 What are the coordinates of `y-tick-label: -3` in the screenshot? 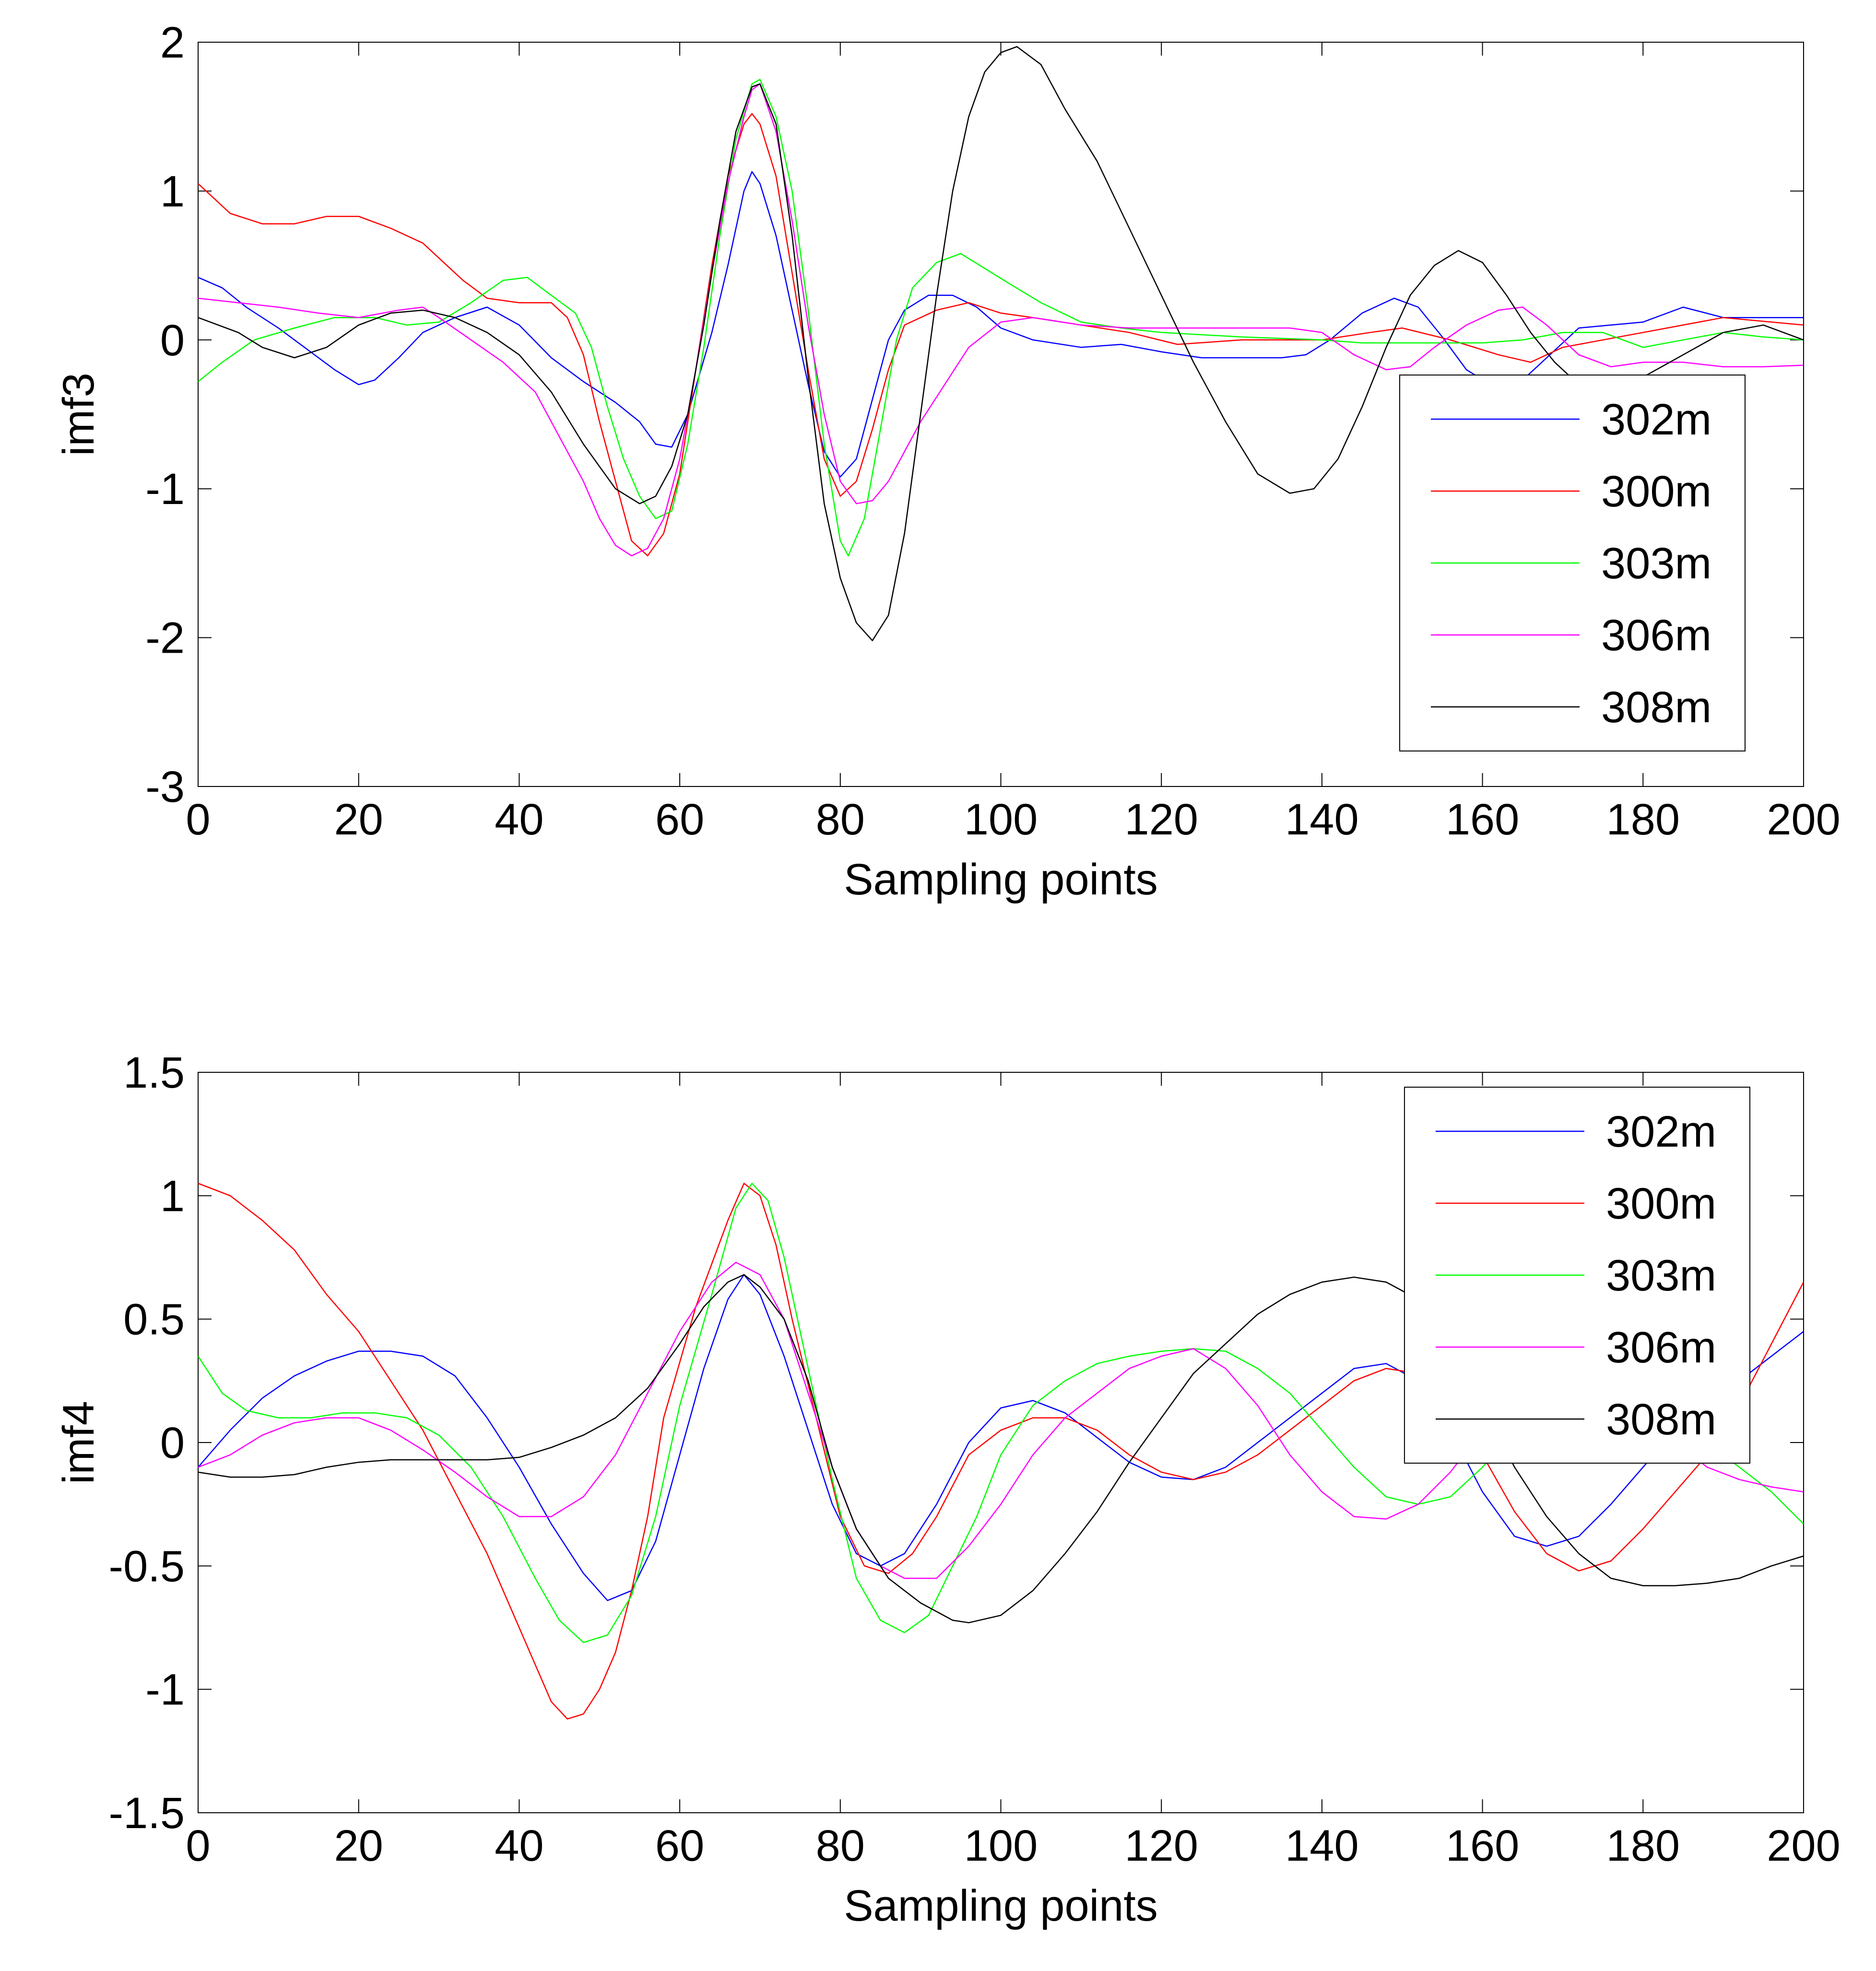 It's located at (165, 787).